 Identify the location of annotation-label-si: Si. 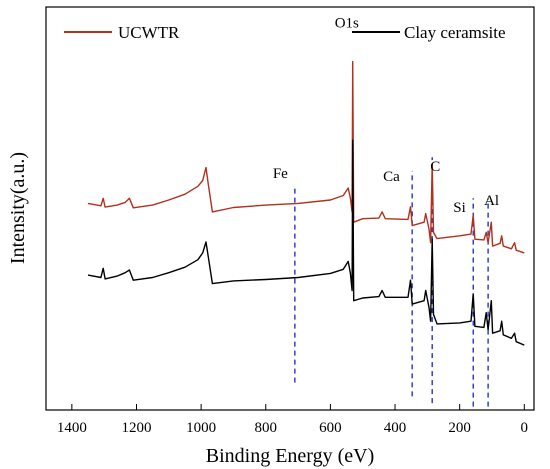
(459, 208).